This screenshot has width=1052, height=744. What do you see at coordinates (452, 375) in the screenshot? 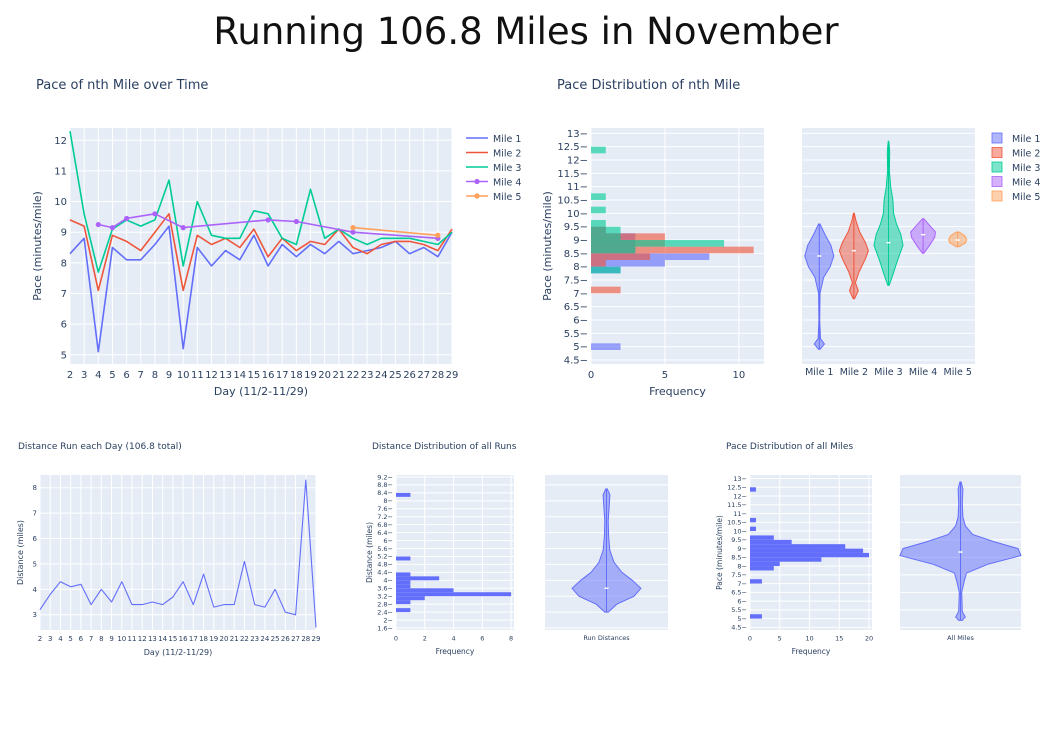
I see `pace-line-x-tick-label: 29` at bounding box center [452, 375].